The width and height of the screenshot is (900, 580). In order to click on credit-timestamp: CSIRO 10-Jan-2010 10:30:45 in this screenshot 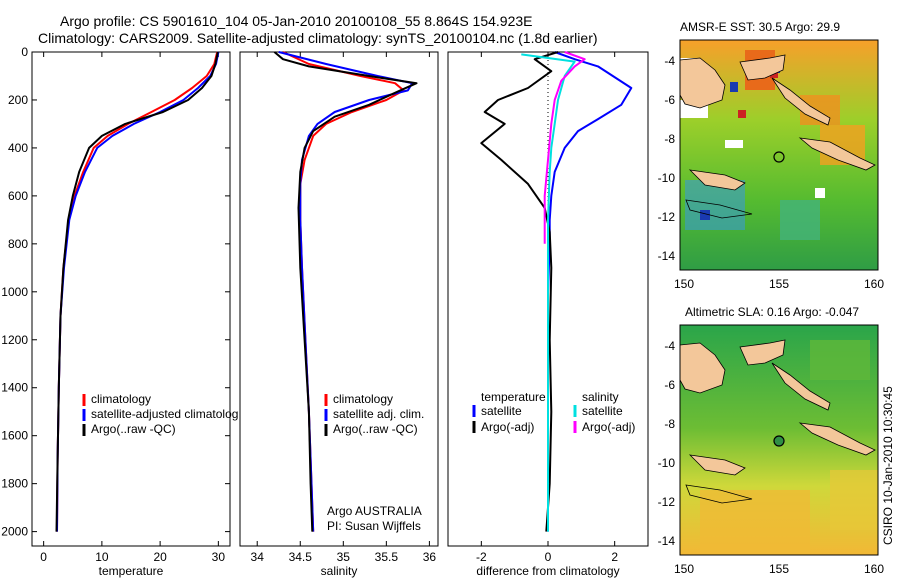, I will do `click(888, 465)`.